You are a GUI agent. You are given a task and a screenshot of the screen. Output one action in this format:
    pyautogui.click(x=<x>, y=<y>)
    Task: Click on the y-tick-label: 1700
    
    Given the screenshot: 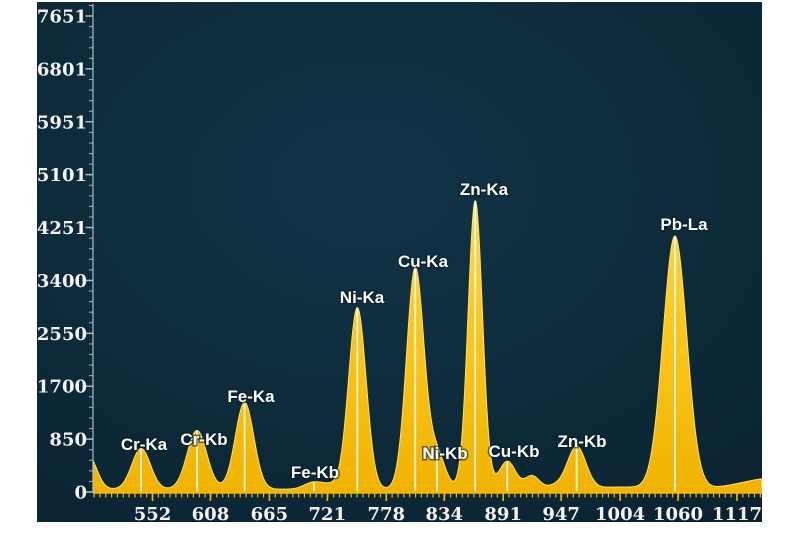 What is the action you would take?
    pyautogui.click(x=62, y=387)
    